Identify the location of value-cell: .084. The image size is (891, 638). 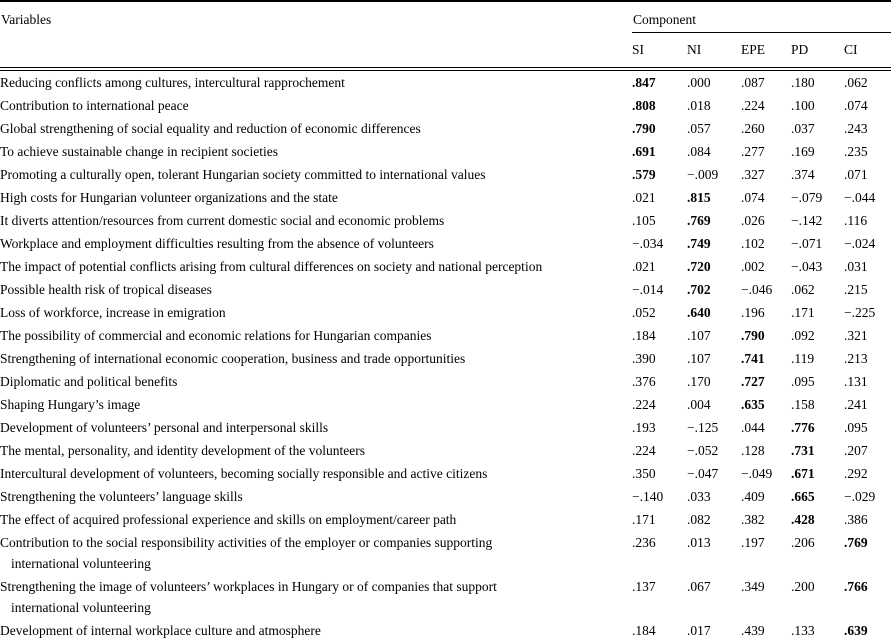
(699, 151).